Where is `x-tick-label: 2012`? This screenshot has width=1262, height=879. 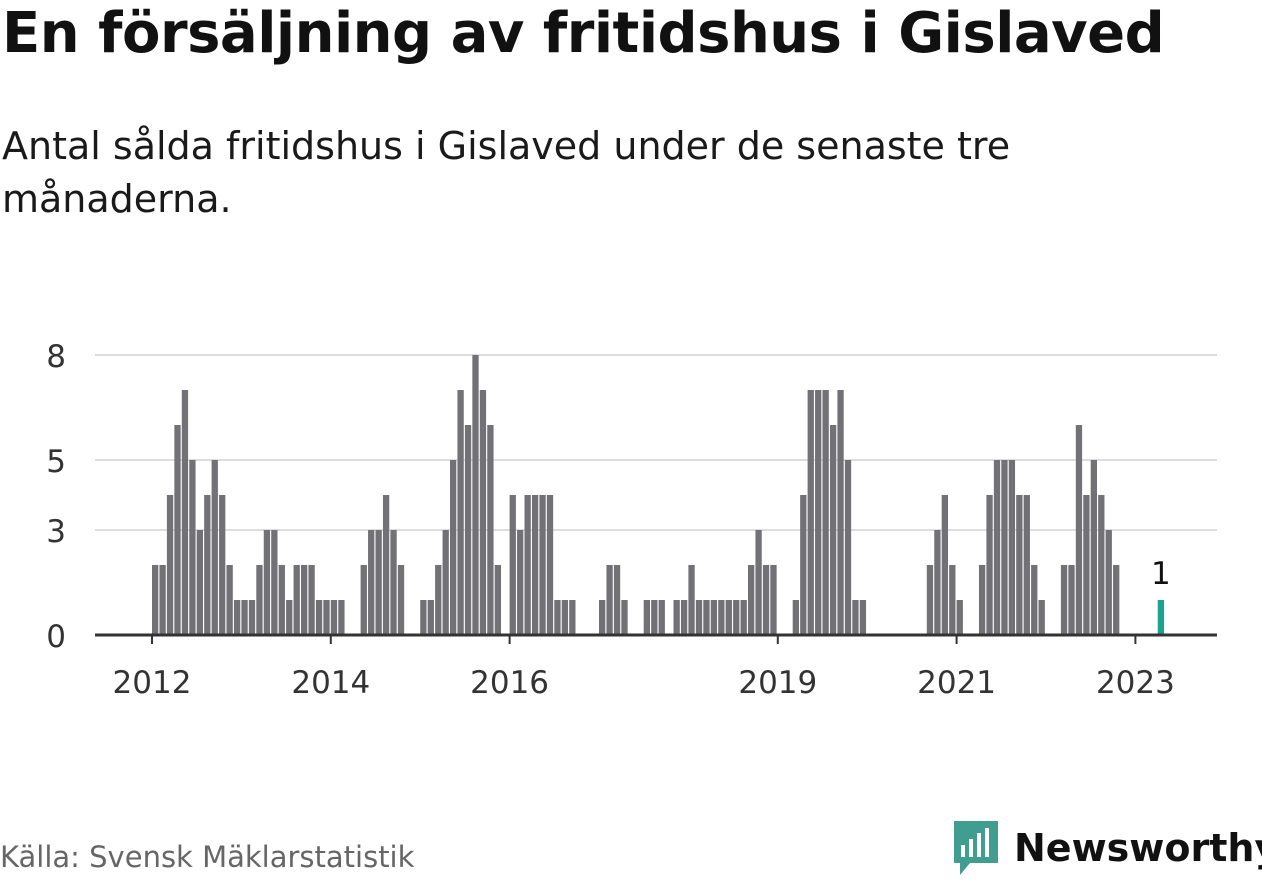 x-tick-label: 2012 is located at coordinates (152, 683).